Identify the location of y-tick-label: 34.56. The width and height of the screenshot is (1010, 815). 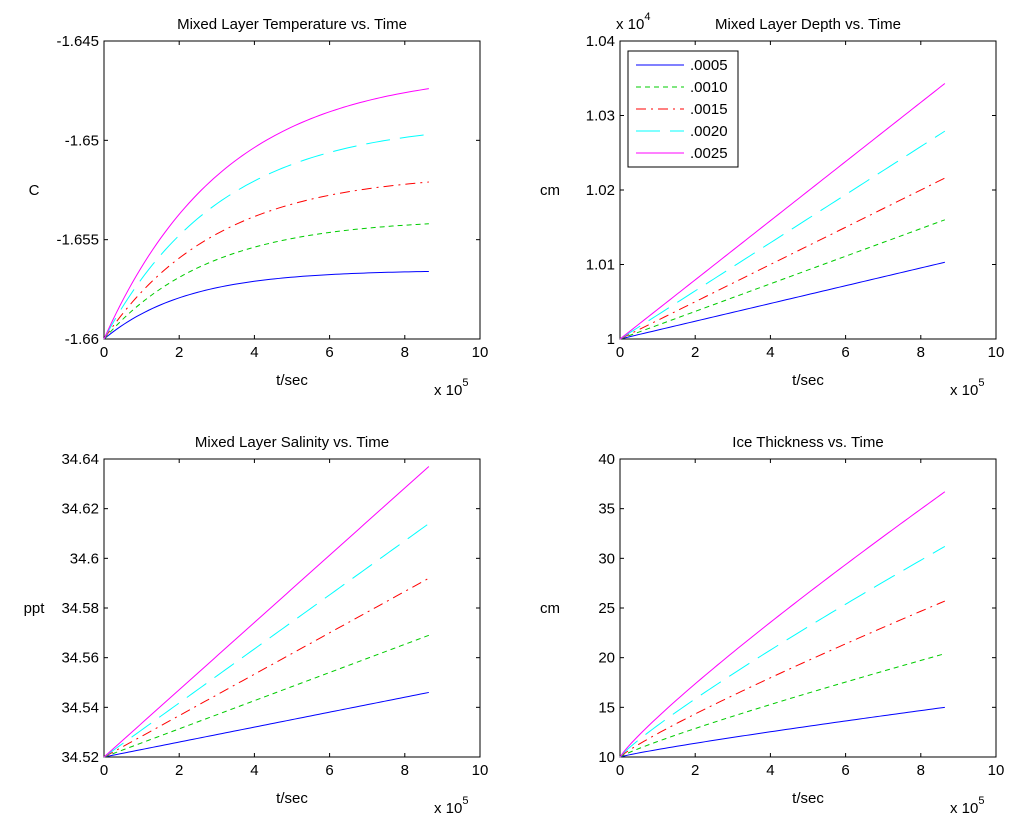
(80, 658).